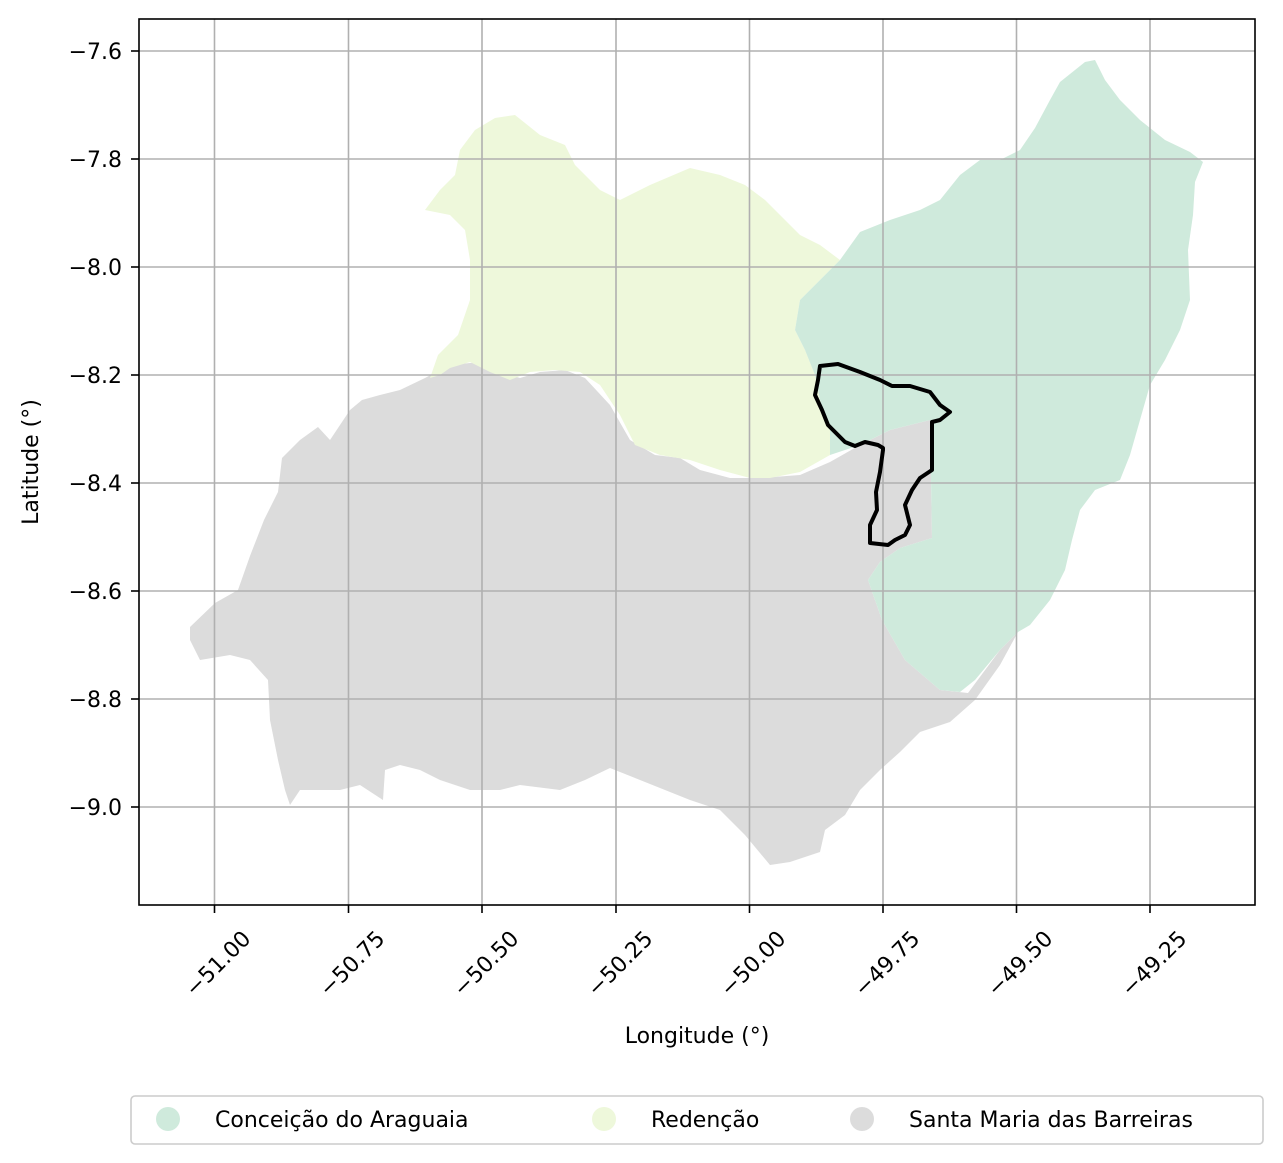 This screenshot has width=1283, height=1163. I want to click on x-tick-label: −50.00, so click(753, 964).